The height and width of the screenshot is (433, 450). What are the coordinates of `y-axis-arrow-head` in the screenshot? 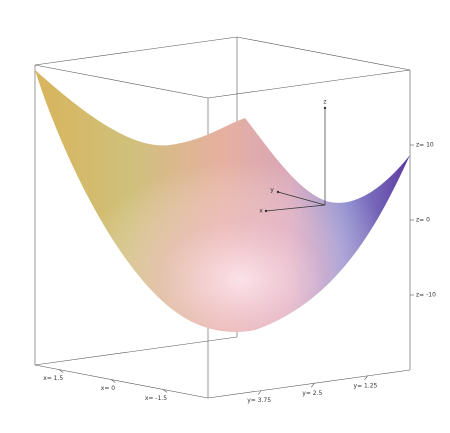 It's located at (278, 192).